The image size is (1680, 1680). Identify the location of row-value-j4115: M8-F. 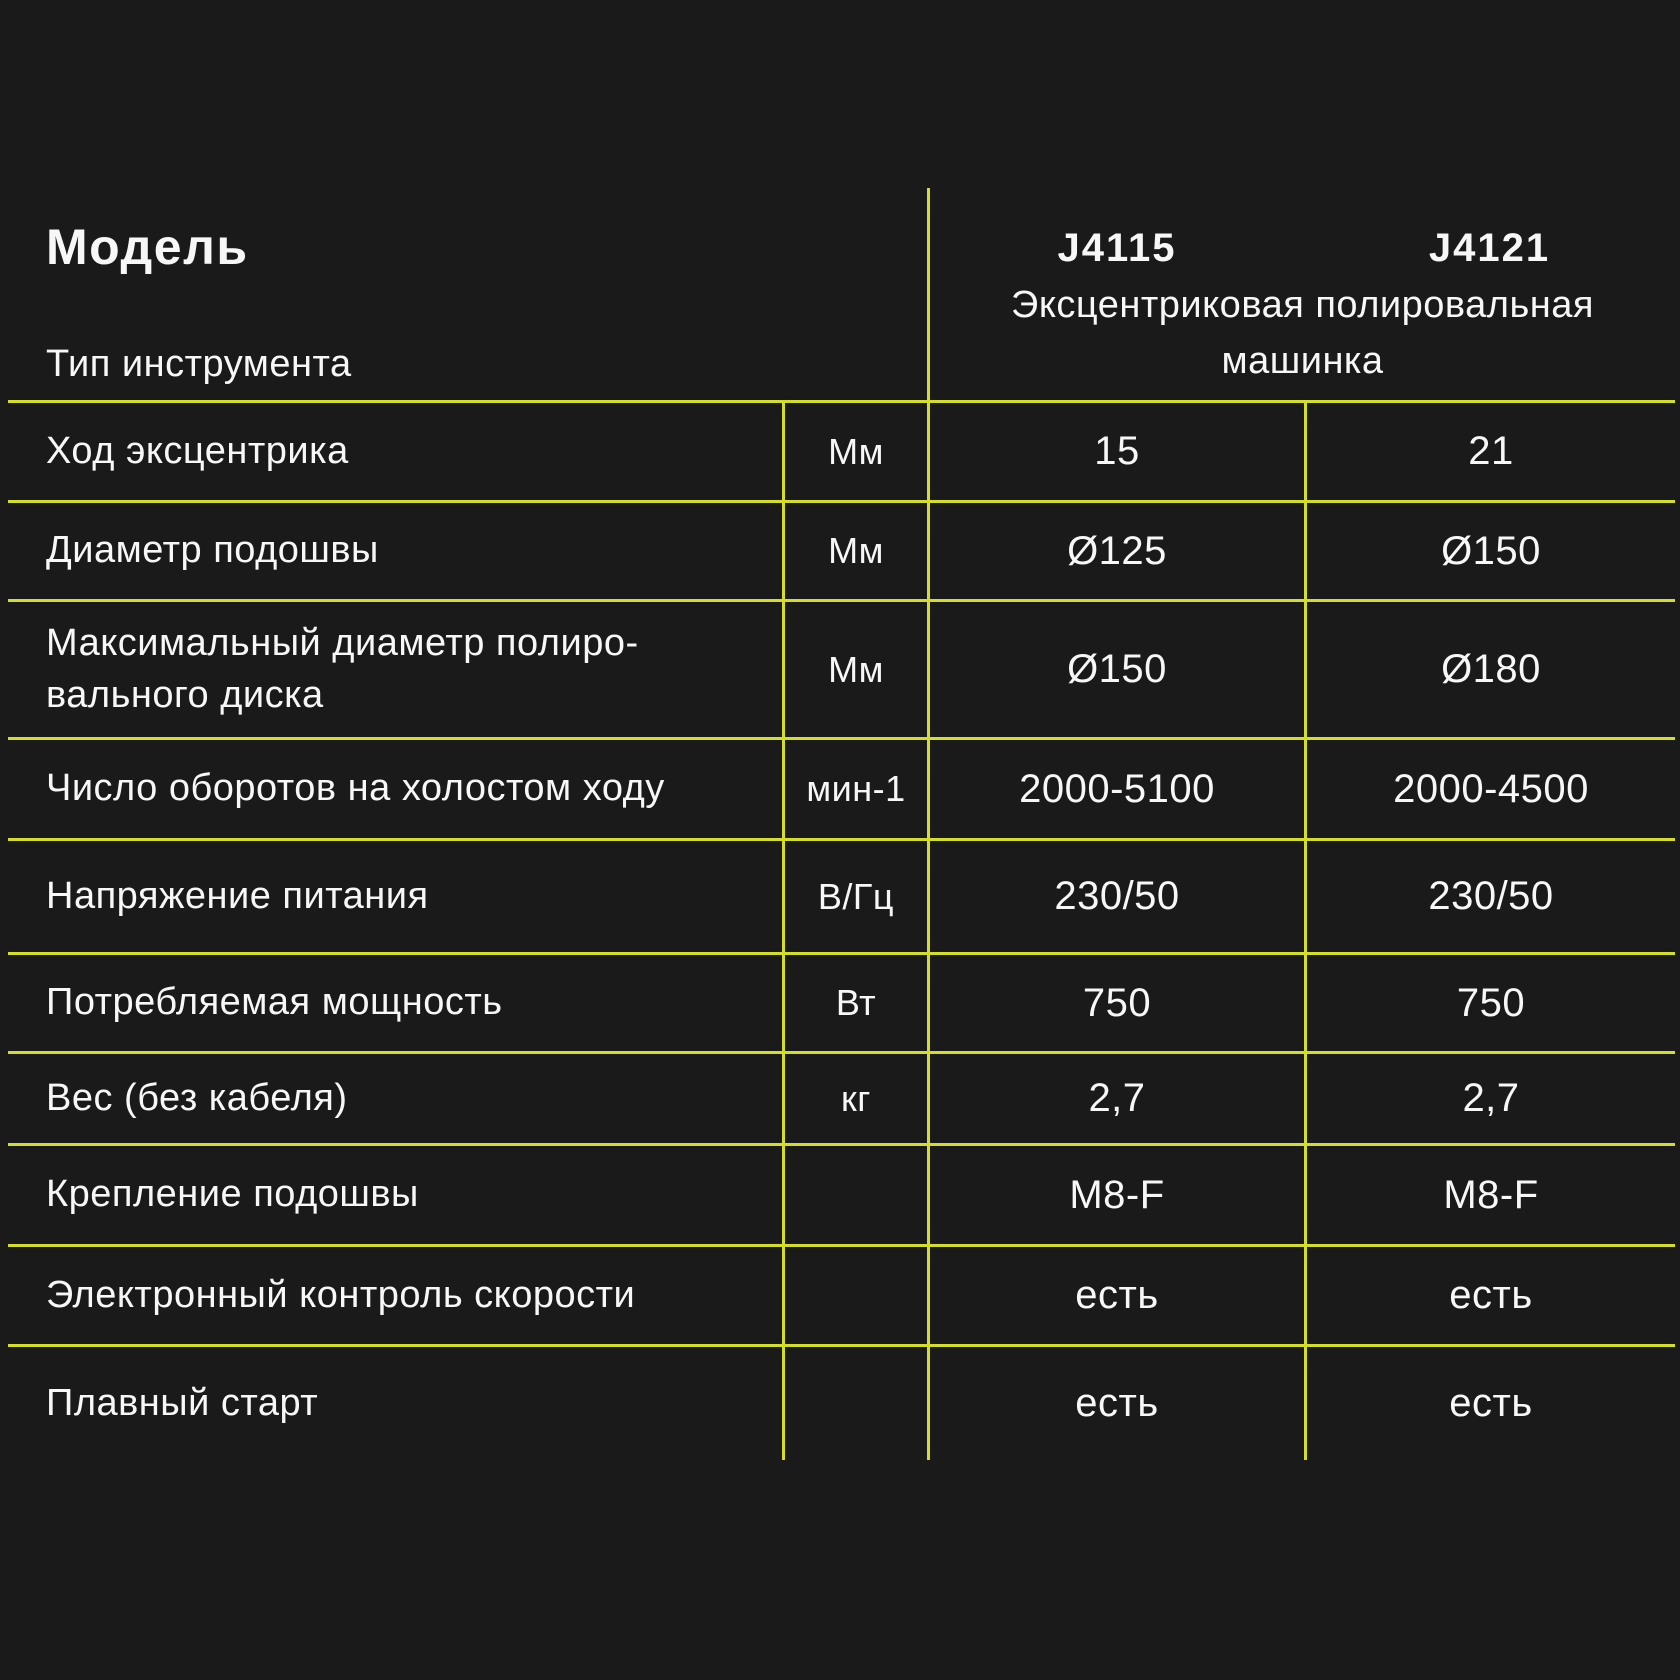
(1115, 1195).